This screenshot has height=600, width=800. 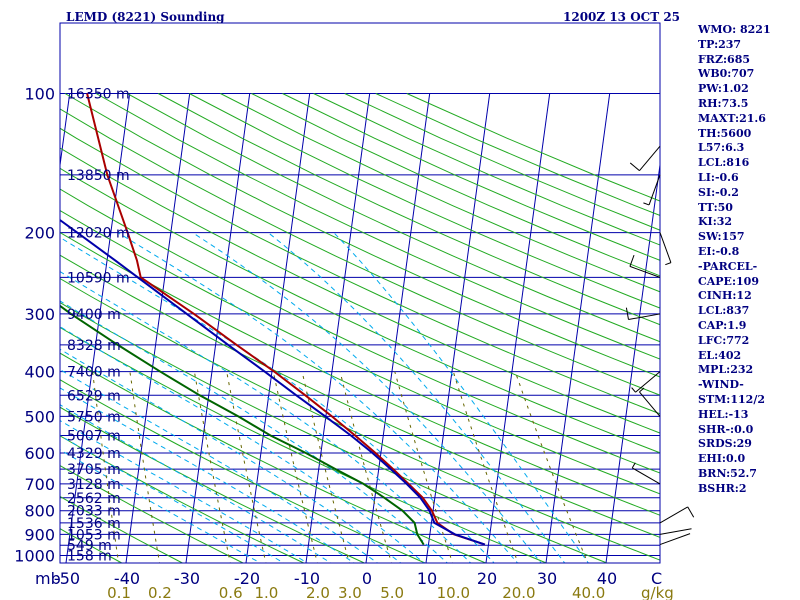 I want to click on index-item: MPL:232, so click(x=726, y=370).